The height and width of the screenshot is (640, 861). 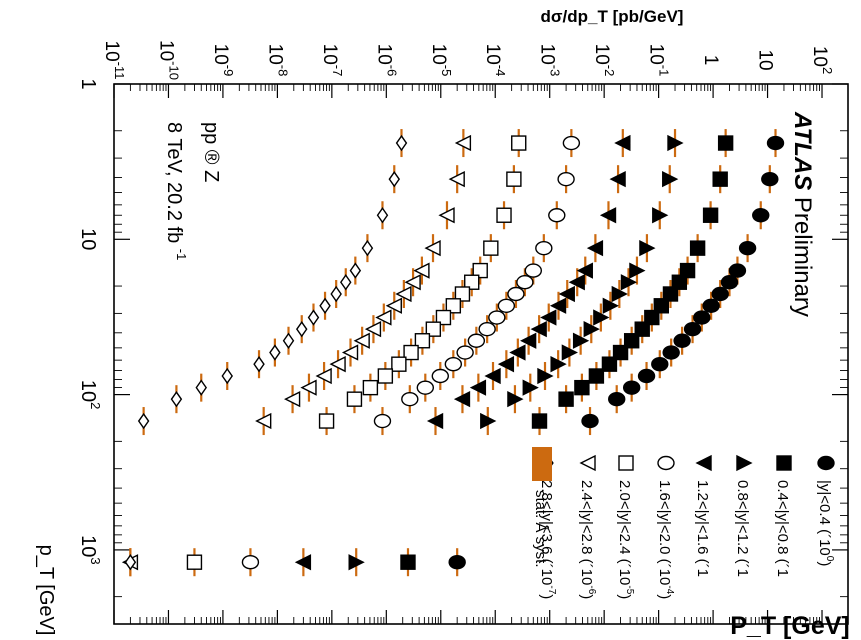 What do you see at coordinates (825, 523) in the screenshot?
I see `legend-label: |y|<0.4 (´100)` at bounding box center [825, 523].